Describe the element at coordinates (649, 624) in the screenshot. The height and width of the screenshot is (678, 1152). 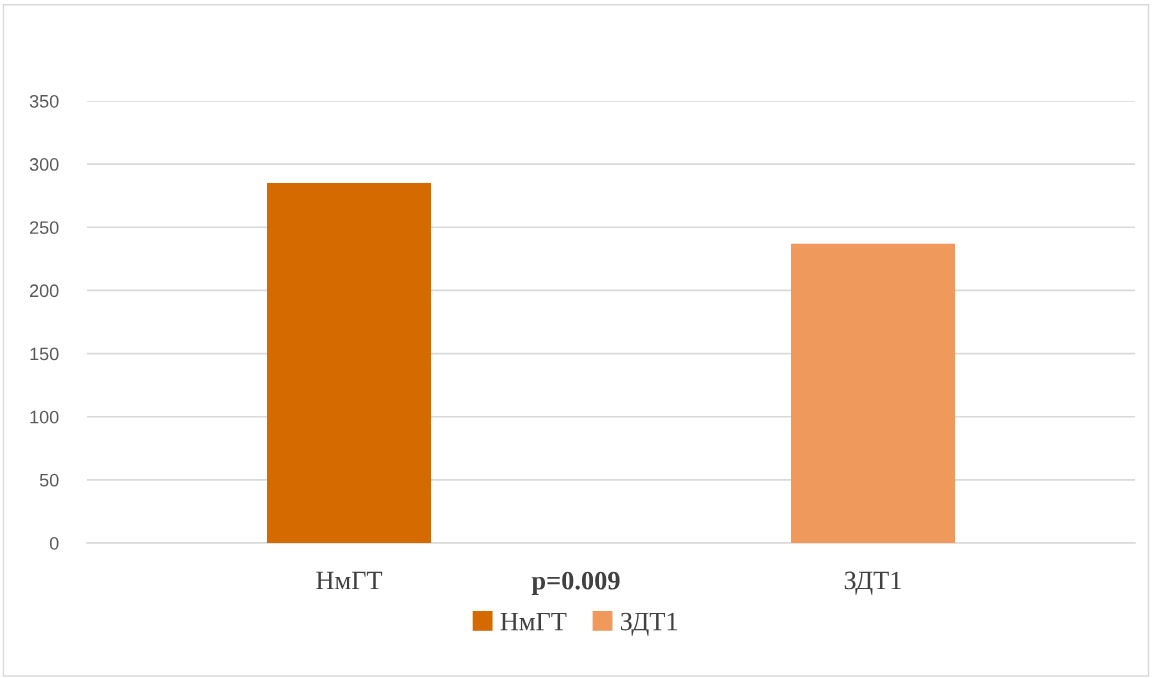
I see `legend-label: ЗДТ1` at that location.